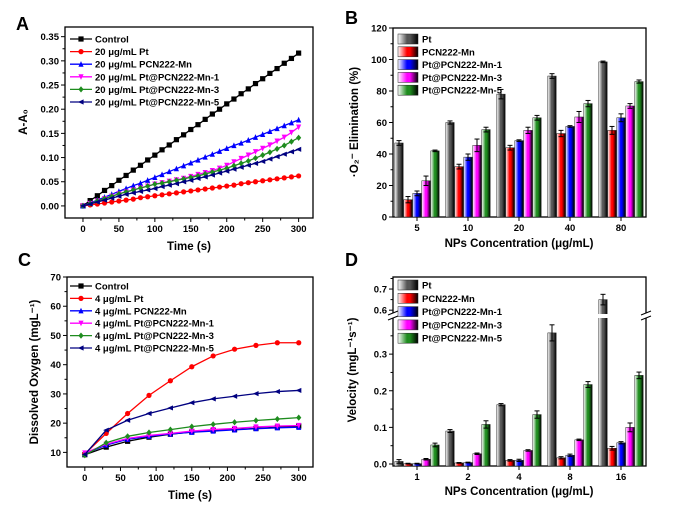 This screenshot has width=700, height=510. I want to click on legend-label: 20 μg/mL PCN222-Mn, so click(143, 65).